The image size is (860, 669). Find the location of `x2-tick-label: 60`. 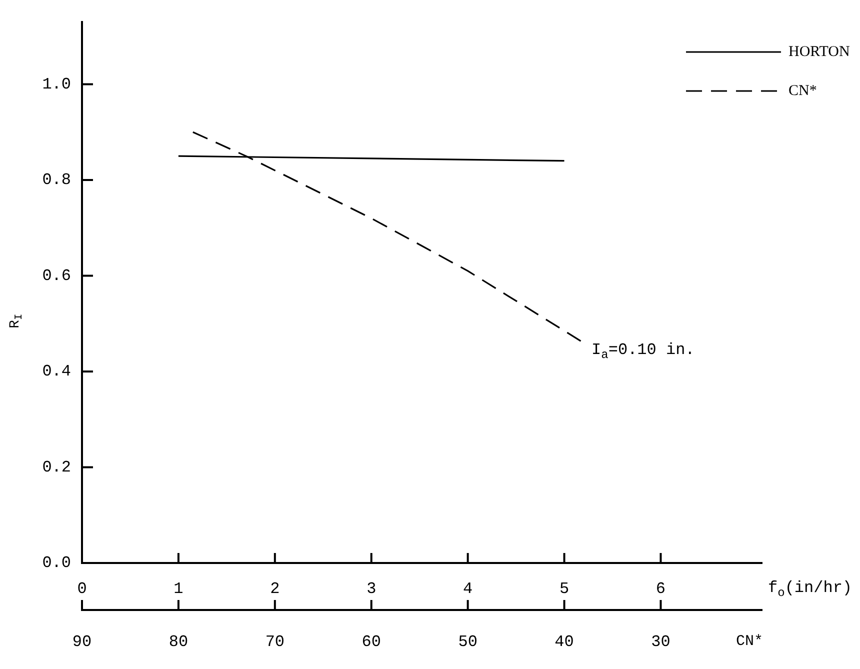

x2-tick-label: 60 is located at coordinates (371, 641).